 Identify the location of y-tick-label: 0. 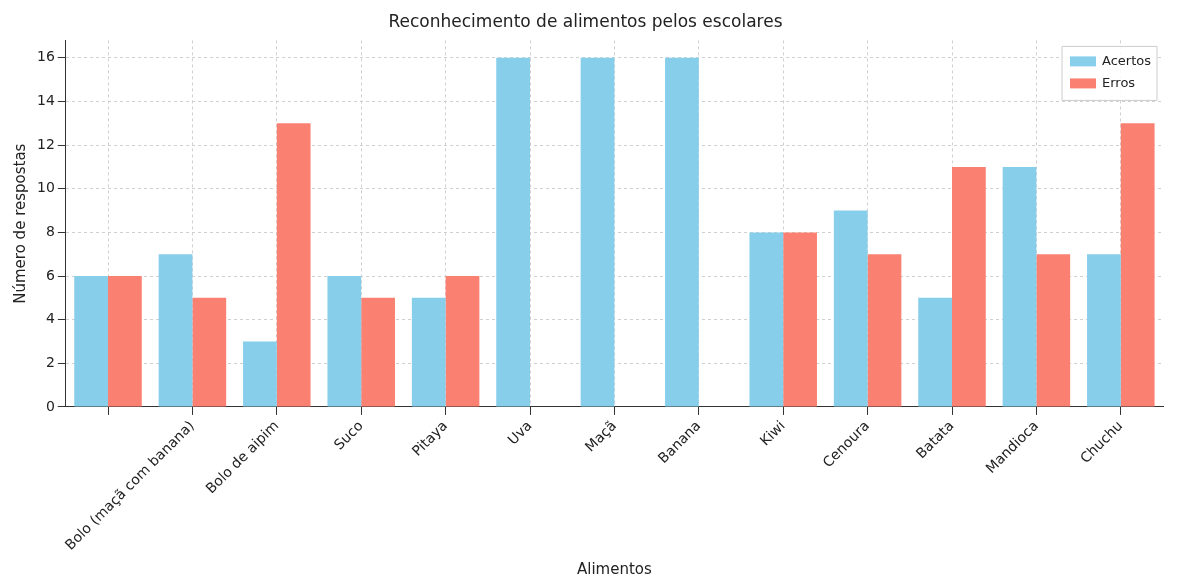
(50, 405).